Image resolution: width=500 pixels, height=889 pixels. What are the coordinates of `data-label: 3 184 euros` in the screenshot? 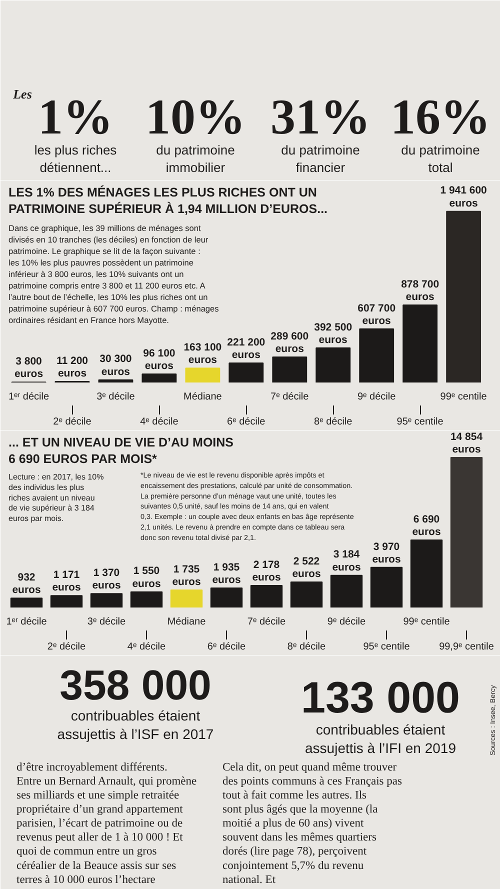 It's located at (346, 561).